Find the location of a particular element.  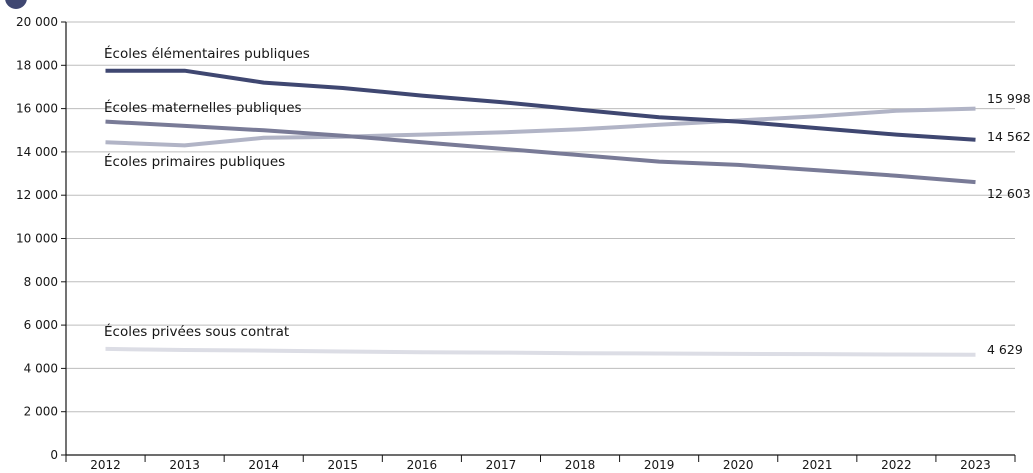

series-label-maternelles: Écoles maternelles publiques is located at coordinates (203, 107).